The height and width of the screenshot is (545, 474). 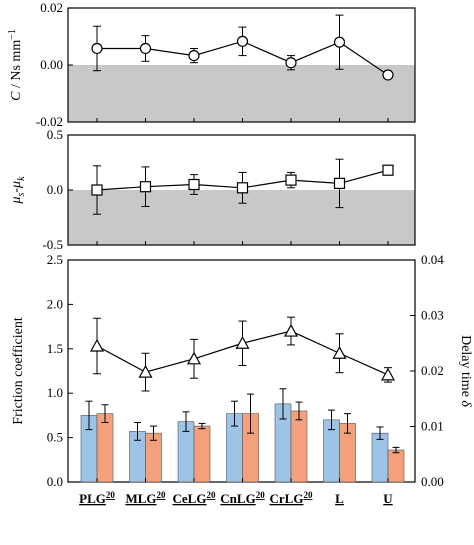 What do you see at coordinates (432, 315) in the screenshot?
I see `y2-tick-label: 0.03` at bounding box center [432, 315].